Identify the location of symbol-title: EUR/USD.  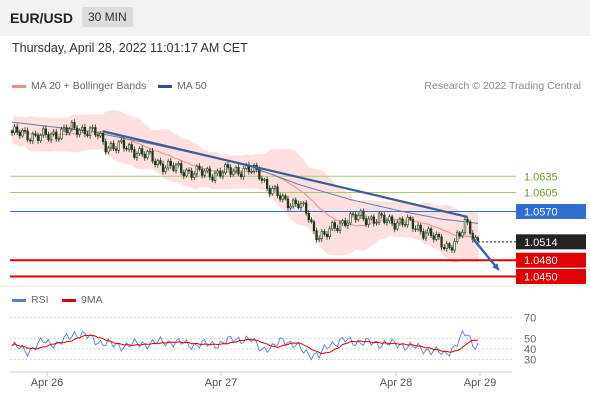
(42, 18).